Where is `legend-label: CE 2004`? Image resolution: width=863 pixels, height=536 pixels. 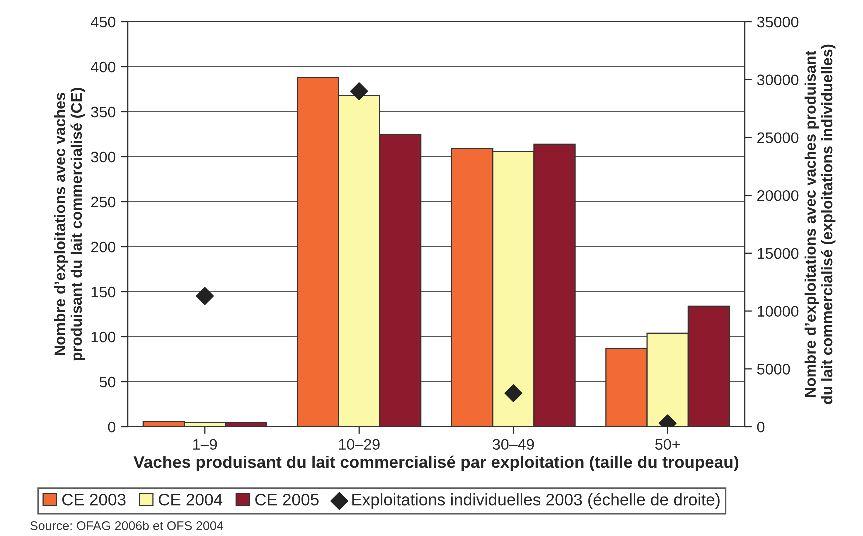 legend-label: CE 2004 is located at coordinates (191, 500).